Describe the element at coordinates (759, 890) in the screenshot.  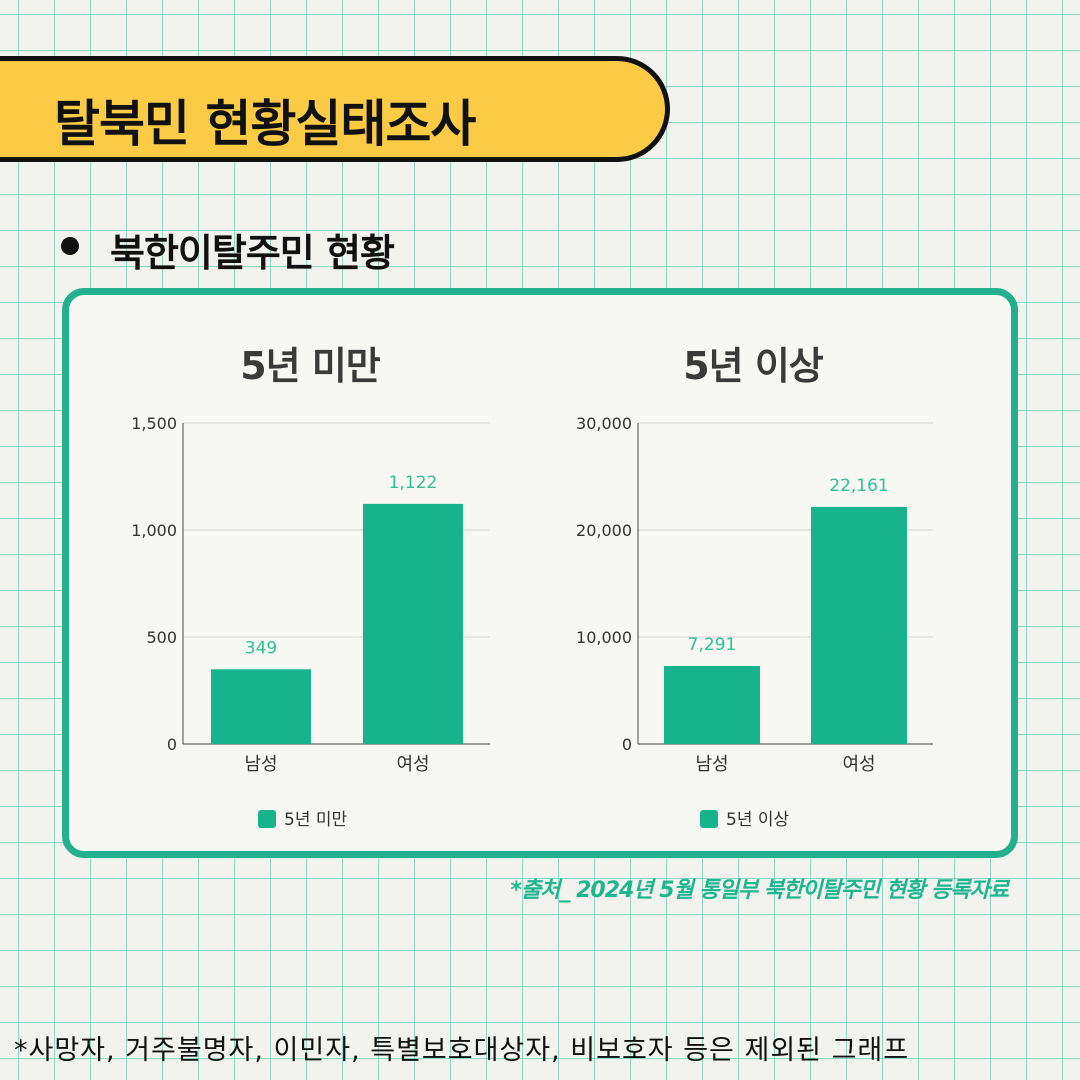
I see `source-note: *출처_ 2024년 5월 통일부 북한이탈주민 현황 등록자료` at that location.